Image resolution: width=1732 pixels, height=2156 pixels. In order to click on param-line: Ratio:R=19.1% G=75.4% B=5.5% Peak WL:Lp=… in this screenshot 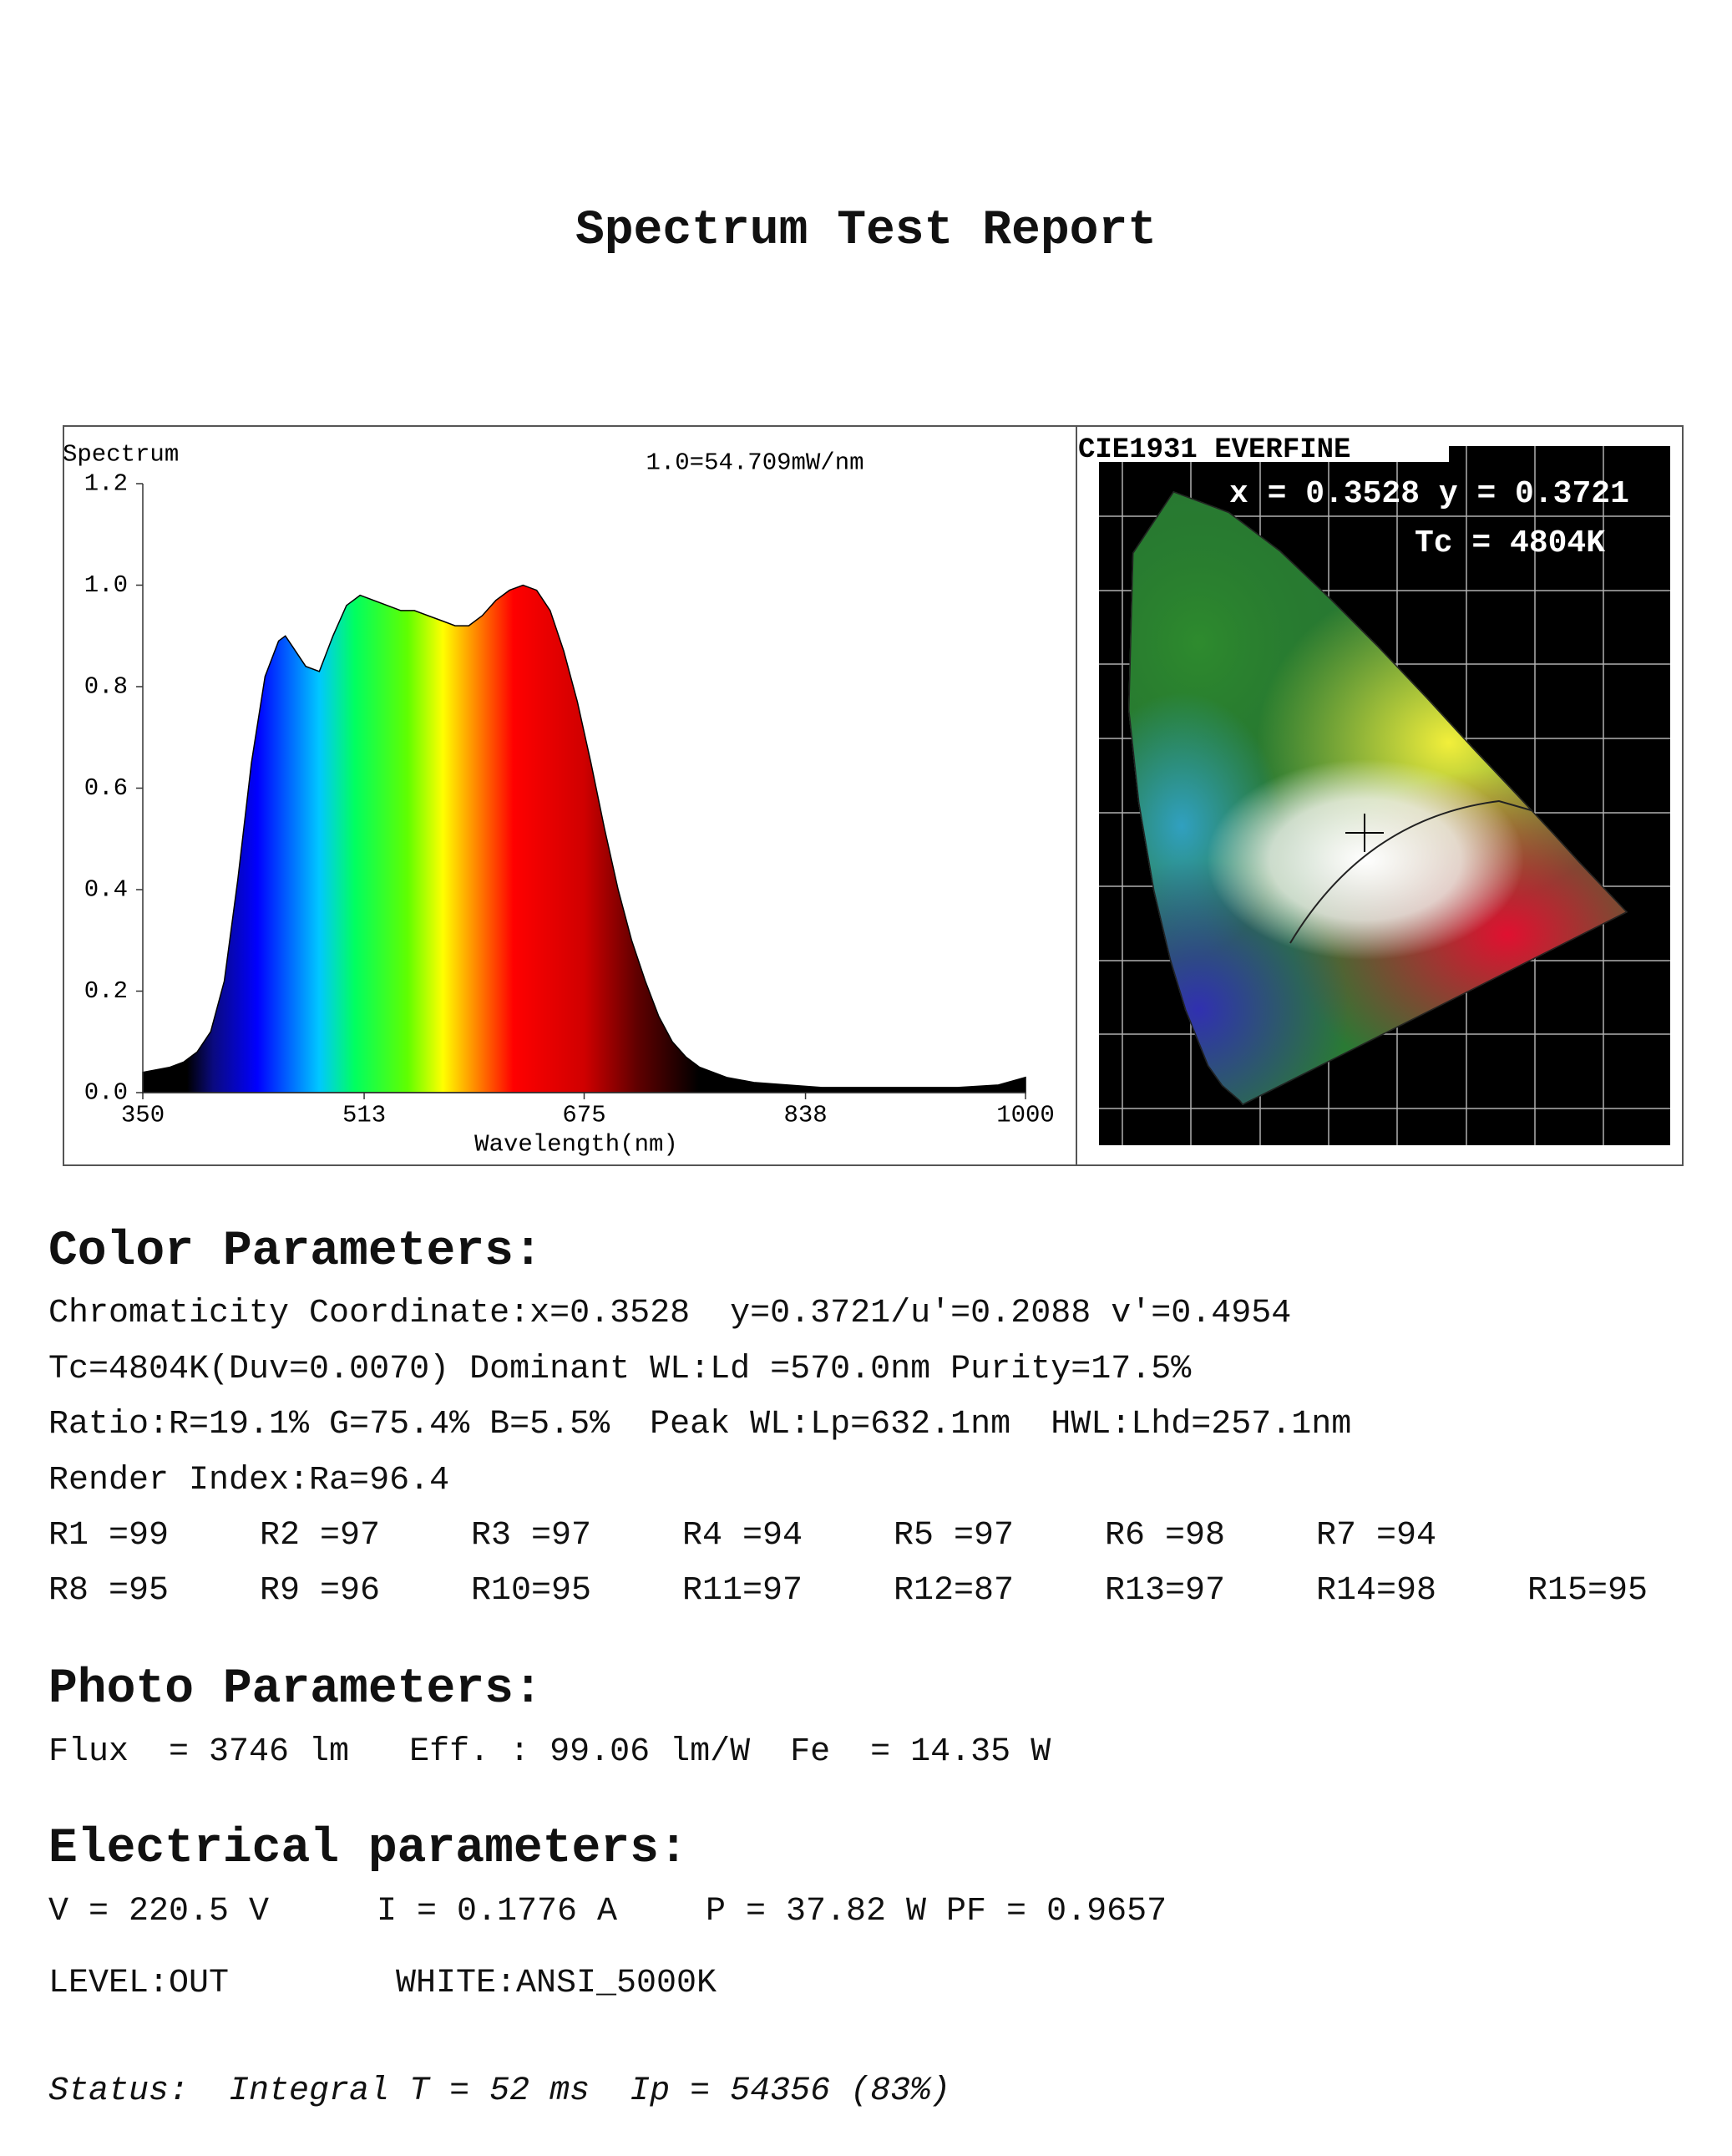, I will do `click(700, 1424)`.